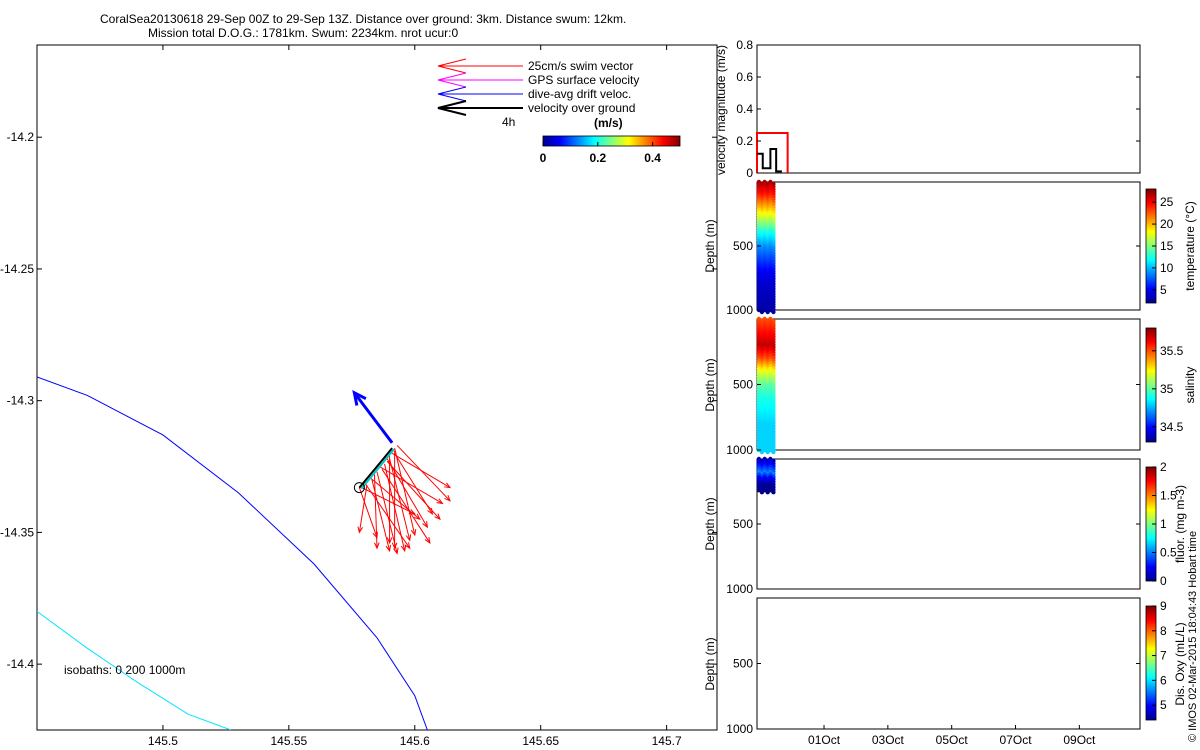 This screenshot has height=750, width=1200. I want to click on legend-arrows, so click(480, 87).